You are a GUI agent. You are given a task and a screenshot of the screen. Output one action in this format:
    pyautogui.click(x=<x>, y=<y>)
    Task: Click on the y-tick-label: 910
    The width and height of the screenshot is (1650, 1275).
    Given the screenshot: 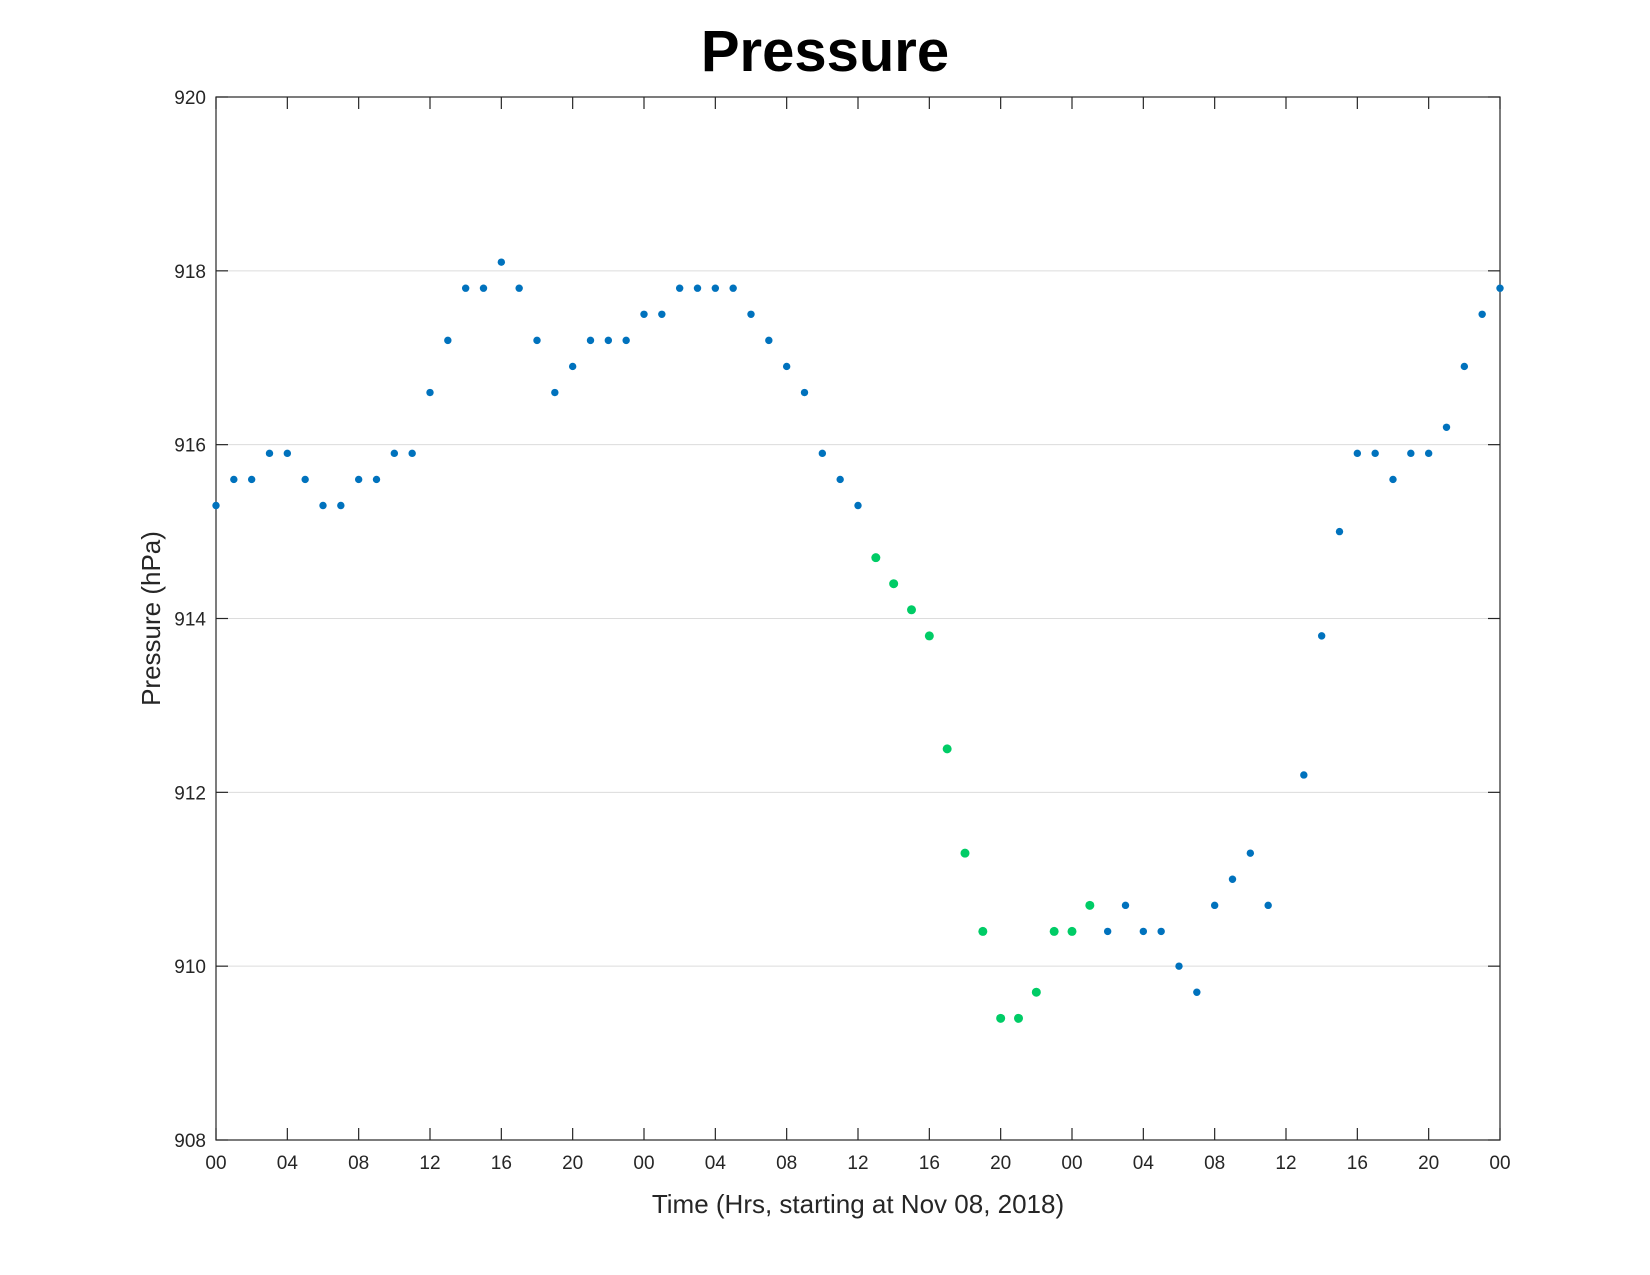 What is the action you would take?
    pyautogui.click(x=190, y=967)
    